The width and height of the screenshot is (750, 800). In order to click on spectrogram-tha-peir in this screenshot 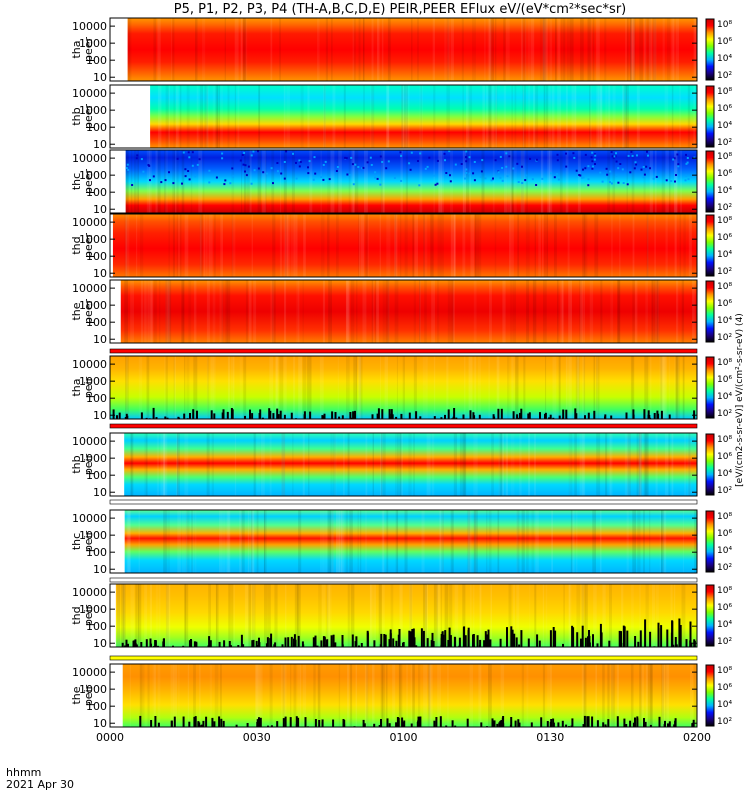, I will do `click(404, 387)`.